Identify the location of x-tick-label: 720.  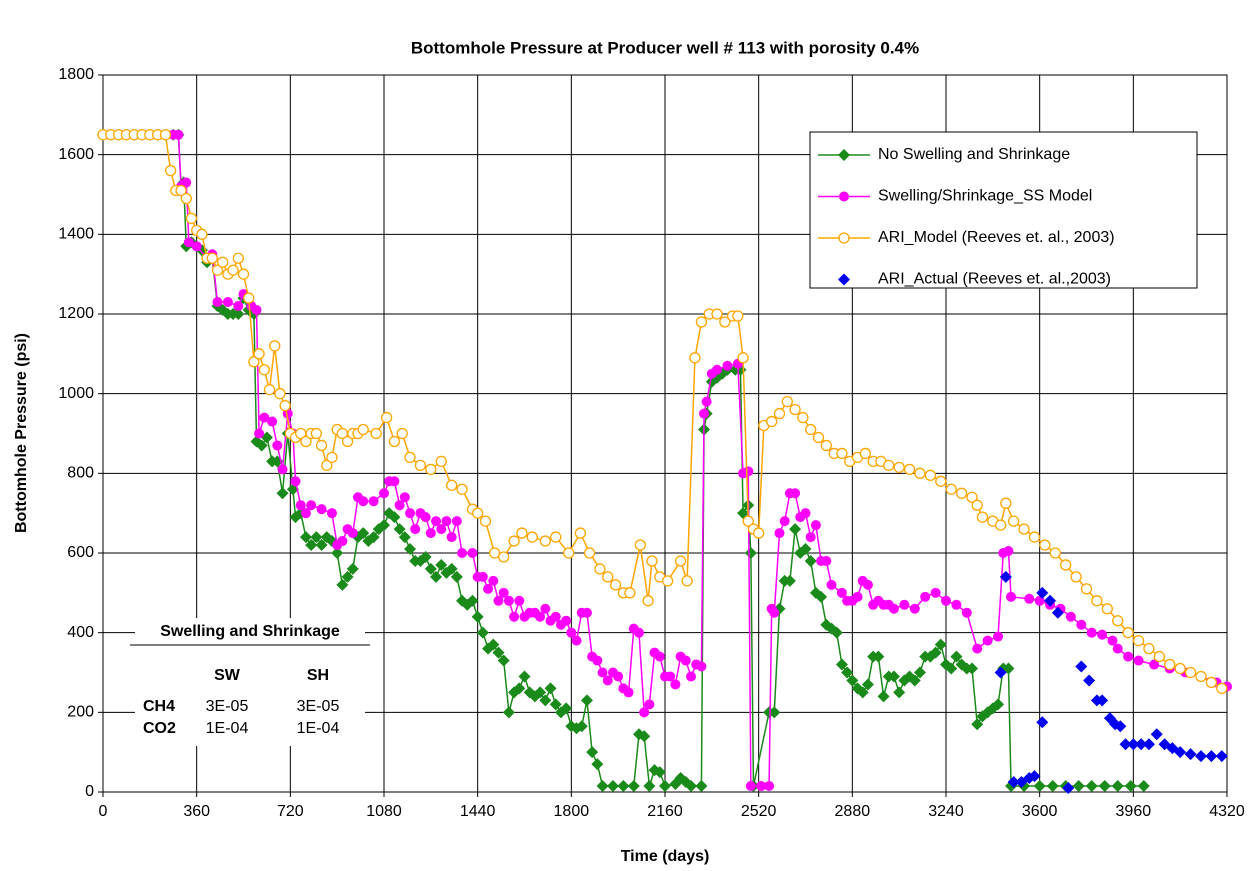
(290, 811).